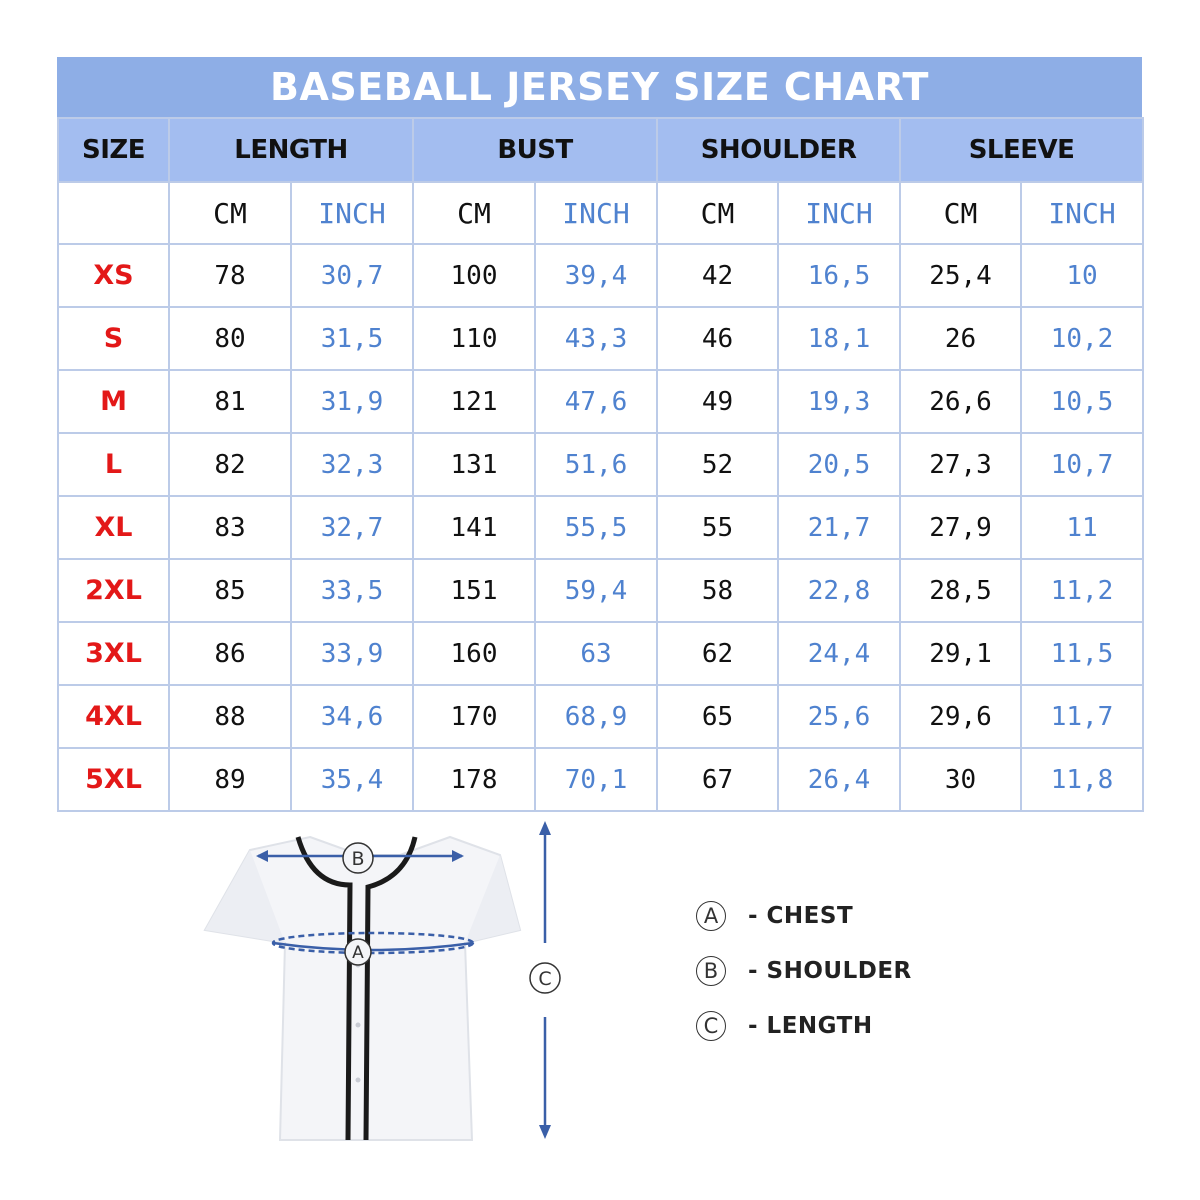 Image resolution: width=1200 pixels, height=1200 pixels. Describe the element at coordinates (810, 1026) in the screenshot. I see `legend-label: - LENGTH` at that location.